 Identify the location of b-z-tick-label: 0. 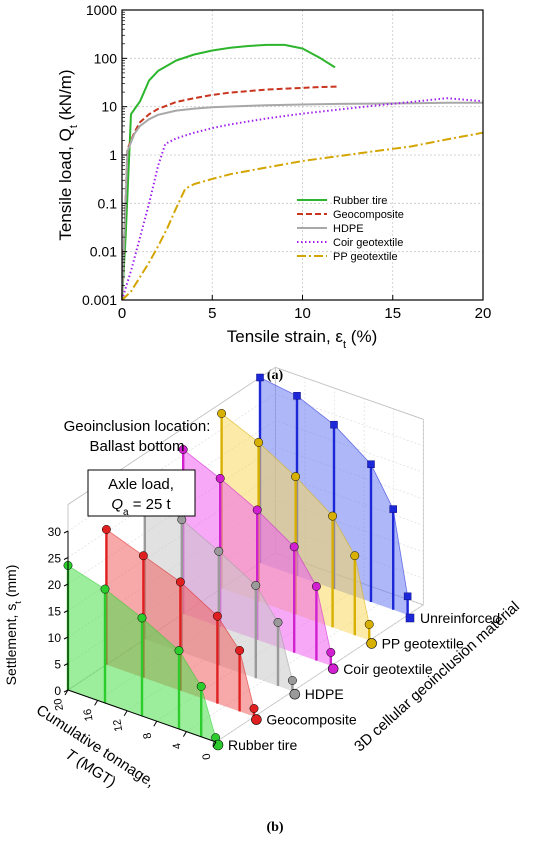
(57, 691).